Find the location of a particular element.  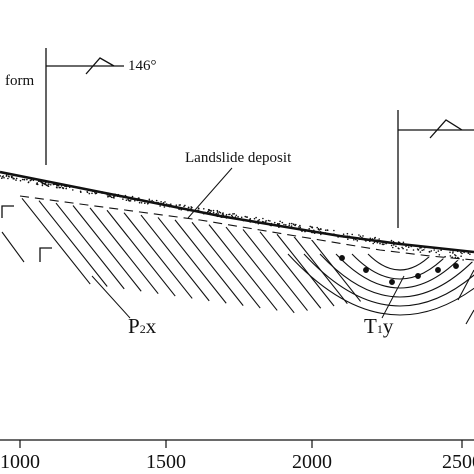

formation-p2x-label: P2x is located at coordinates (142, 326).